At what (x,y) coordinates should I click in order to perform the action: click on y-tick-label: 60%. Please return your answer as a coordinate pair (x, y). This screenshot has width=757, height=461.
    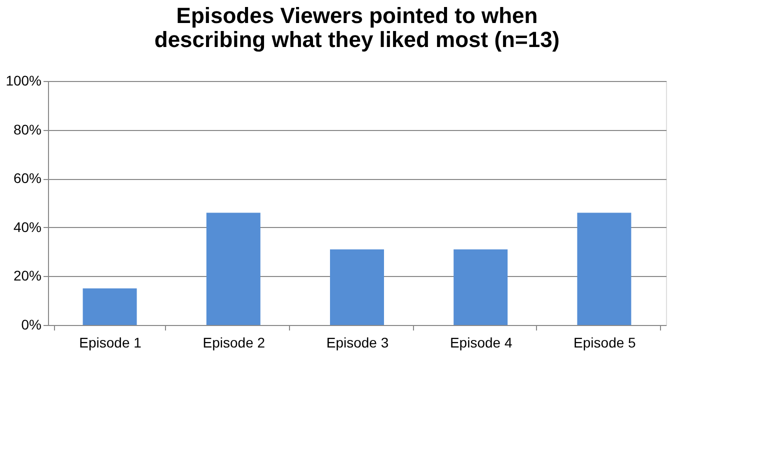
    Looking at the image, I should click on (27, 178).